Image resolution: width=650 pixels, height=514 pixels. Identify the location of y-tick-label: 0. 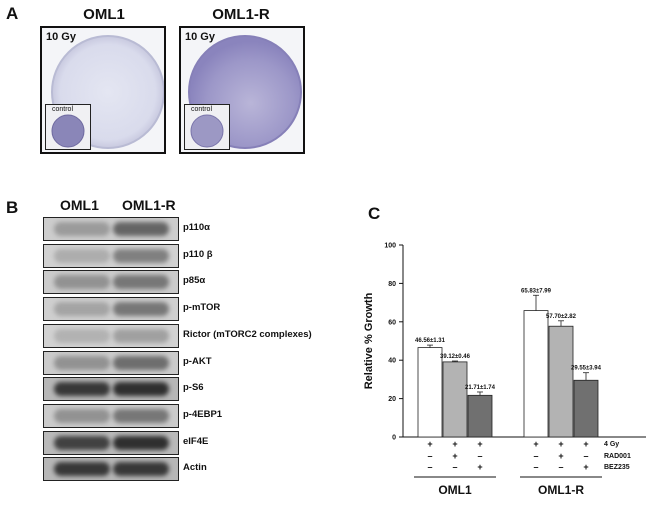
(394, 438).